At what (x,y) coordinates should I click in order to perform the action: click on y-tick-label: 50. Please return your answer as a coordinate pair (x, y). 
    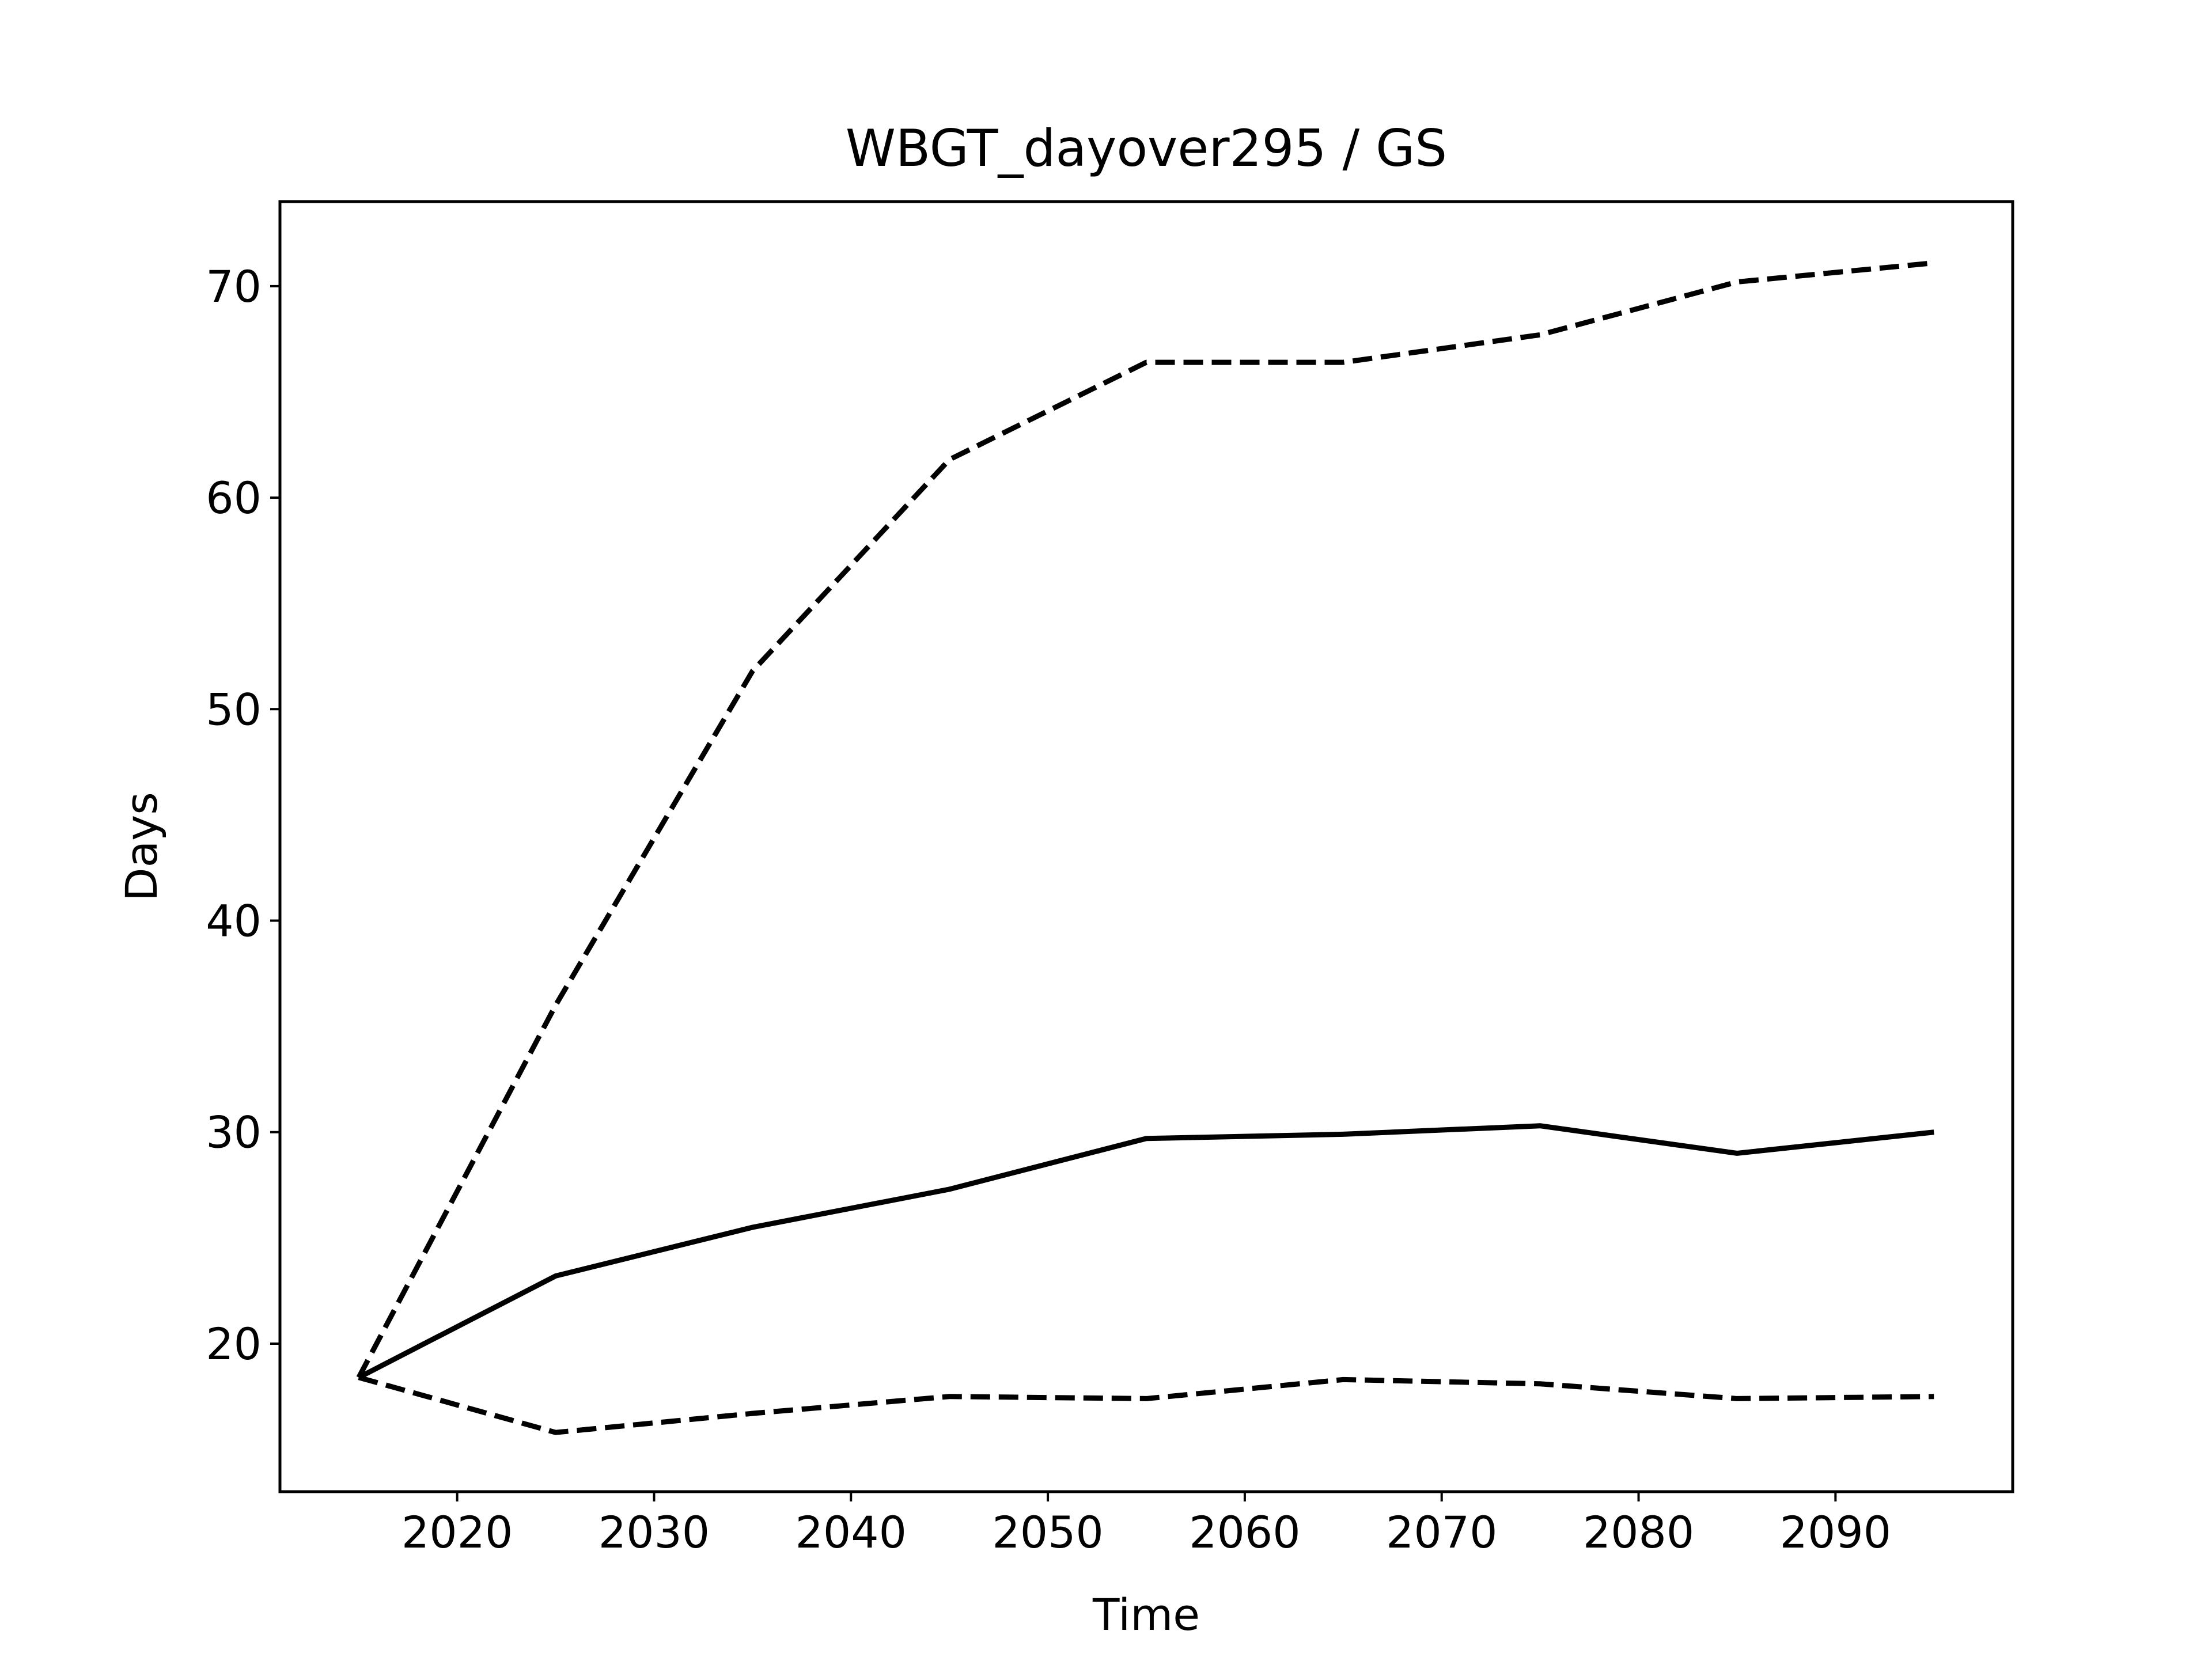
    Looking at the image, I should click on (234, 709).